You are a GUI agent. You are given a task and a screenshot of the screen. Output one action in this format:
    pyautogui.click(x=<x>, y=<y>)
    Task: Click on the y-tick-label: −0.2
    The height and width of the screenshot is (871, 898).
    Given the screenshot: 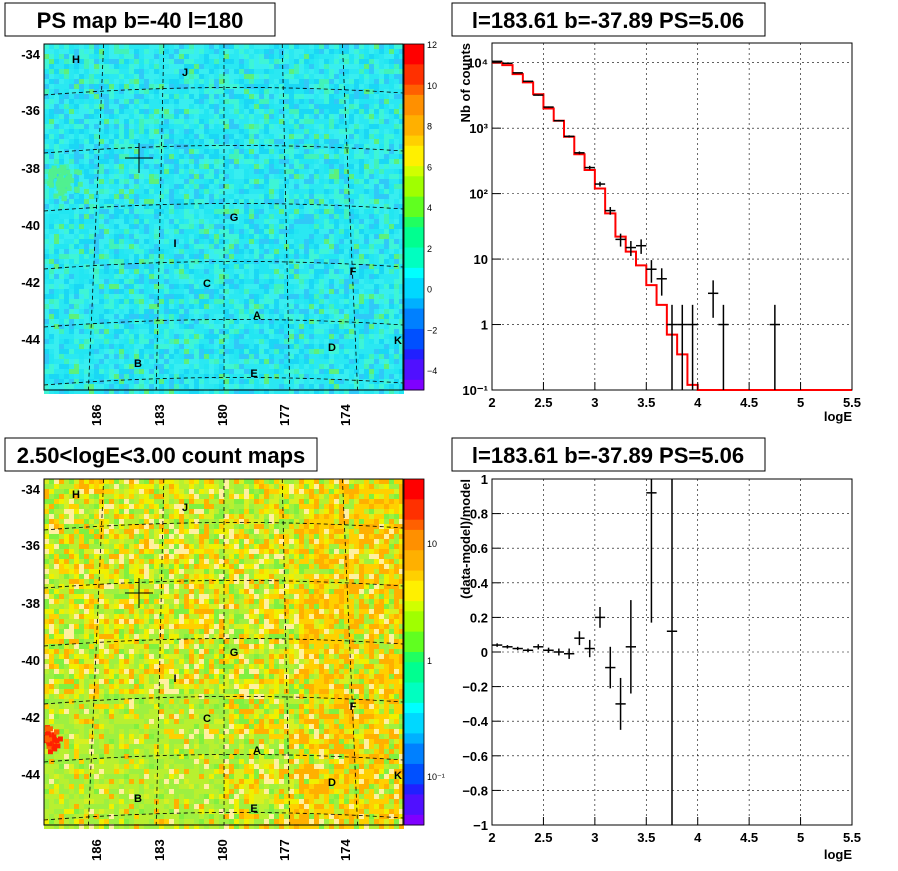 What is the action you would take?
    pyautogui.click(x=475, y=687)
    